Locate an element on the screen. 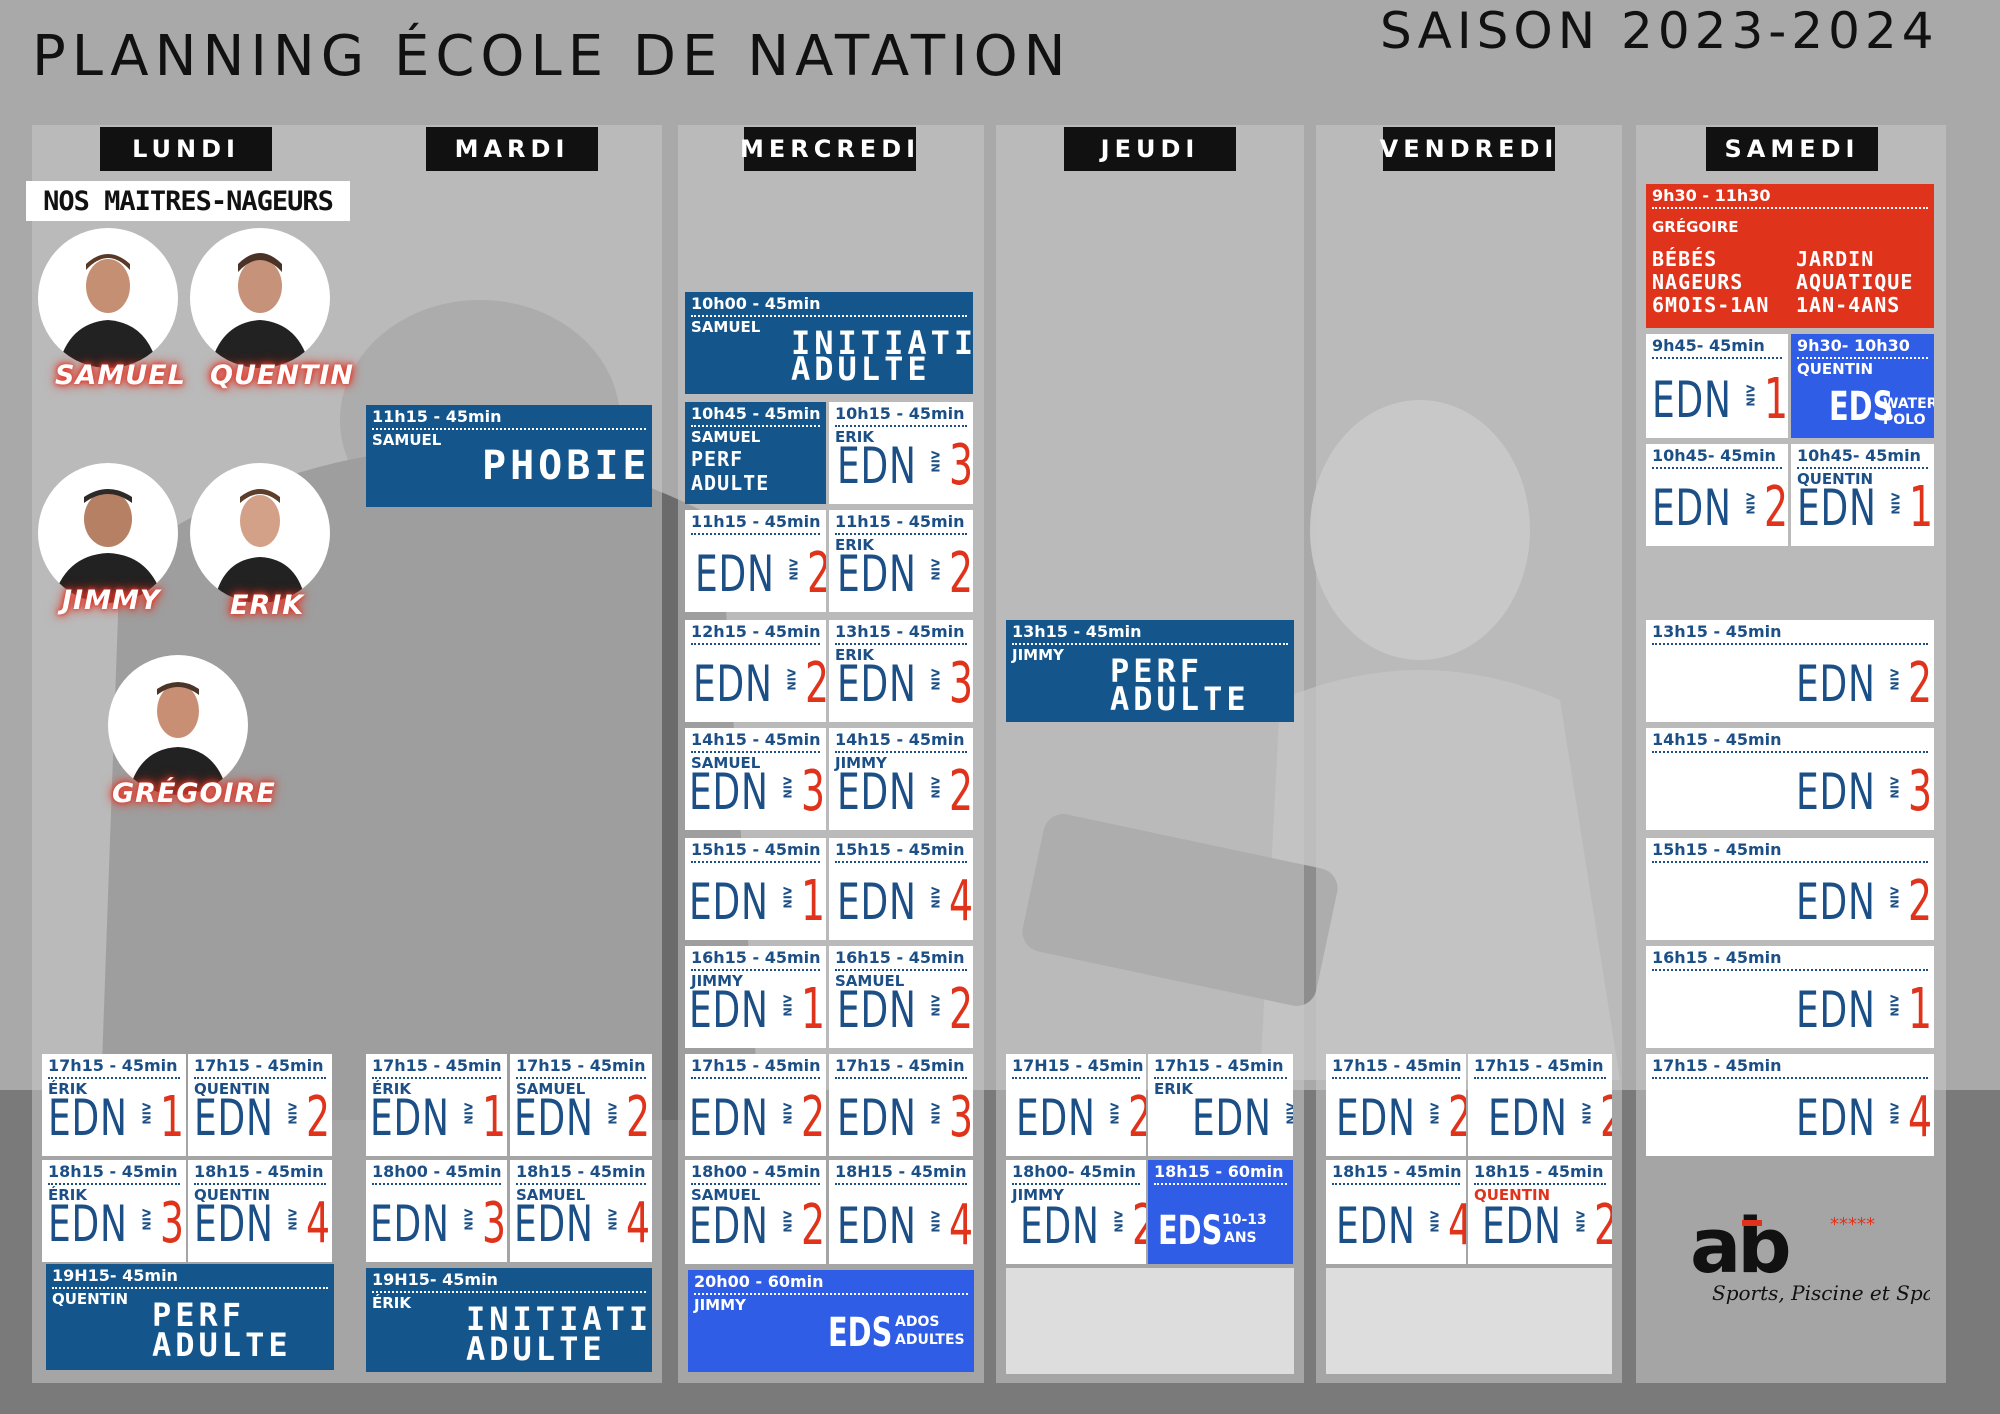  slot-mer-1715b: 17h15 - 45min EDN NIV 3 is located at coordinates (901, 1105).